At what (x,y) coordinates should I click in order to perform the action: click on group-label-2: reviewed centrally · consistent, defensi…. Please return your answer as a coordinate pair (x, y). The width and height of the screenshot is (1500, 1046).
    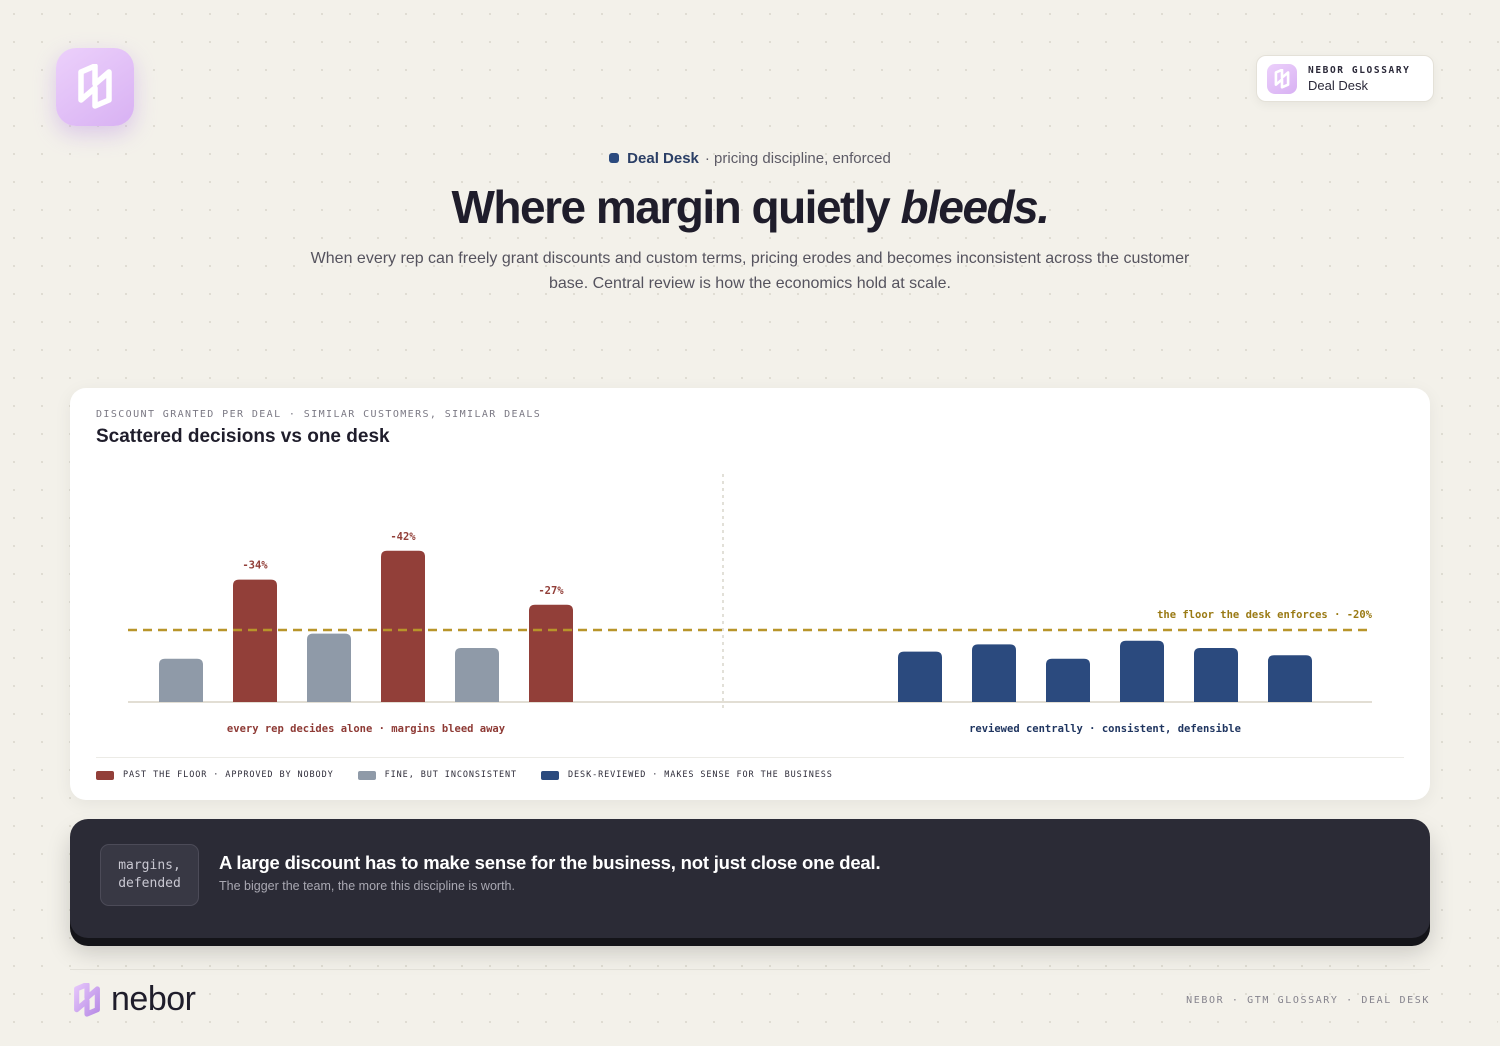
    Looking at the image, I should click on (1105, 729).